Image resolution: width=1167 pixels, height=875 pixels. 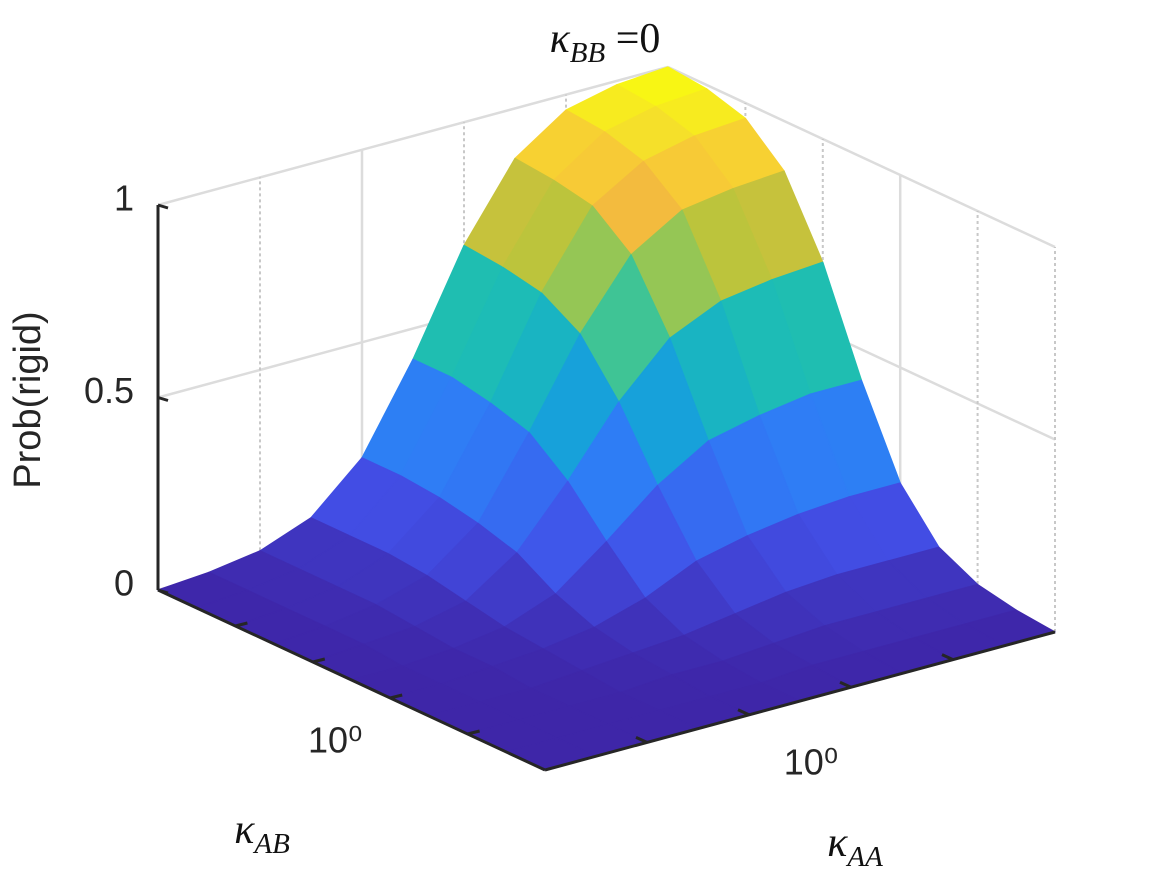 I want to click on y-axis, so click(x=351, y=680).